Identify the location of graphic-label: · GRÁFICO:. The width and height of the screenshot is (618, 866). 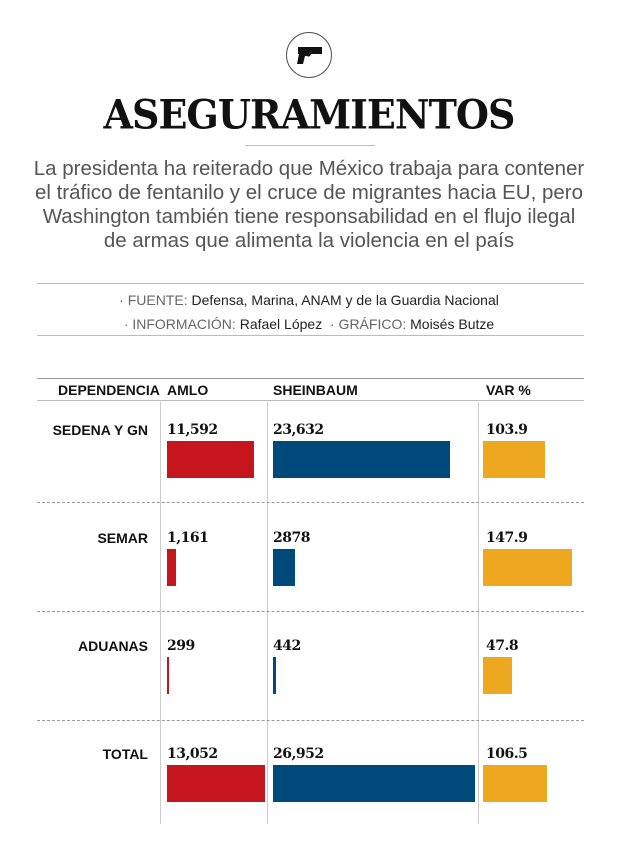
(368, 324).